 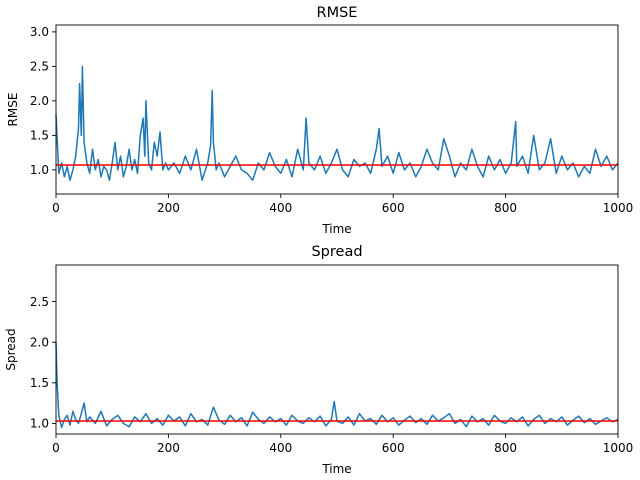 I want to click on spread-ytick-label-2: 2.0, so click(x=39, y=342).